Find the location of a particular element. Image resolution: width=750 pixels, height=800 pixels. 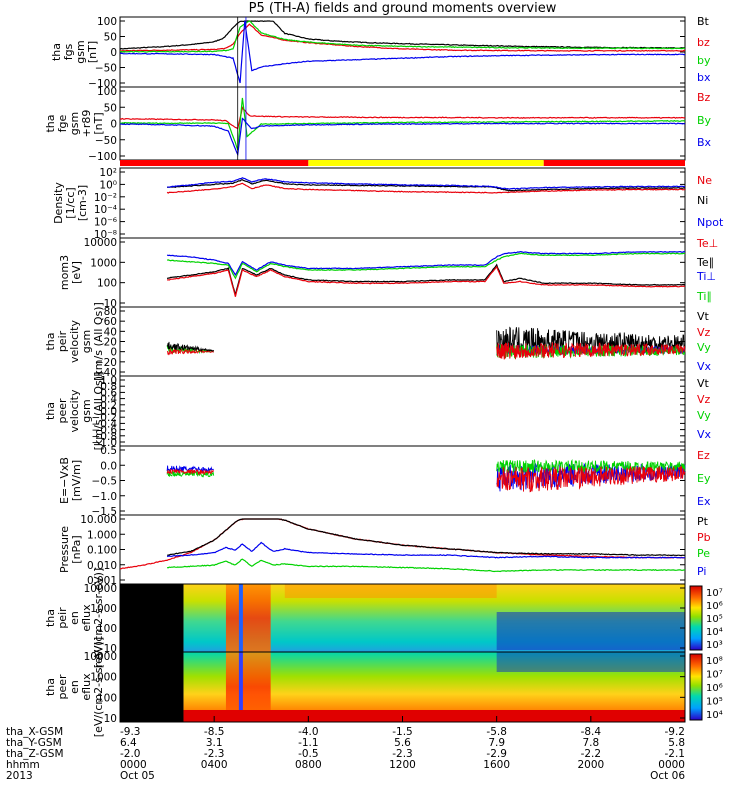

y-tick-label: 60 is located at coordinates (110, 322).